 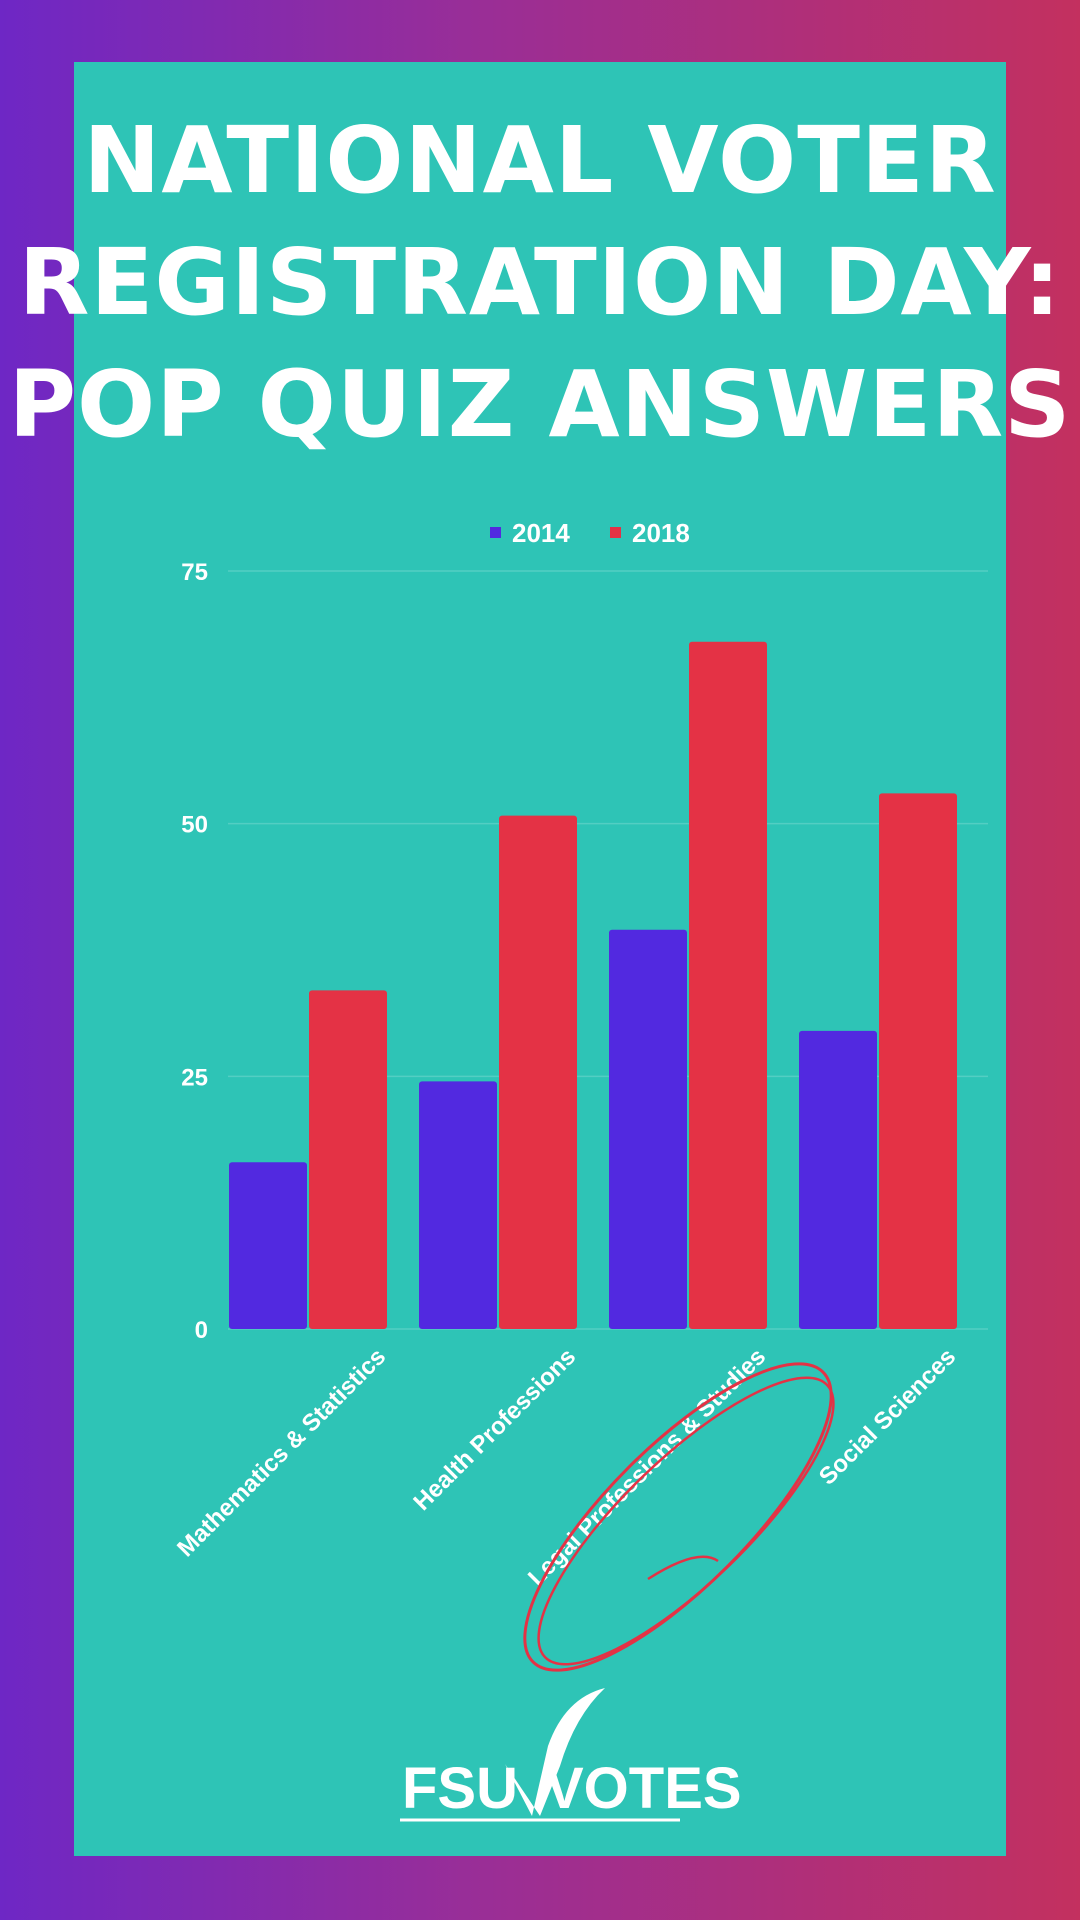 I want to click on logo-text-fsu: FSU, so click(x=460, y=1788).